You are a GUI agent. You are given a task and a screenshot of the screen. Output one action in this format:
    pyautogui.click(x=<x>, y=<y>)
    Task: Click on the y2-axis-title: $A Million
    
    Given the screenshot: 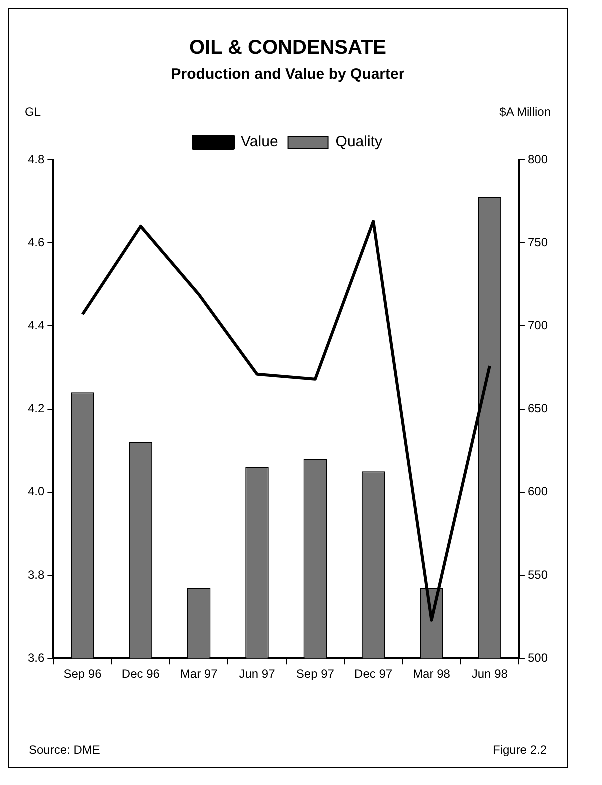 What is the action you would take?
    pyautogui.click(x=525, y=112)
    